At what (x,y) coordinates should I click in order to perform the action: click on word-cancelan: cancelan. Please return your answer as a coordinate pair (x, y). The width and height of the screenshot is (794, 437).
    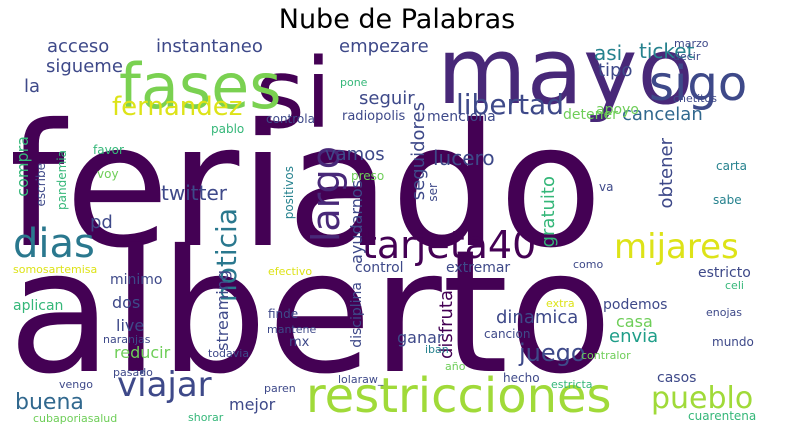
    Looking at the image, I should click on (662, 114).